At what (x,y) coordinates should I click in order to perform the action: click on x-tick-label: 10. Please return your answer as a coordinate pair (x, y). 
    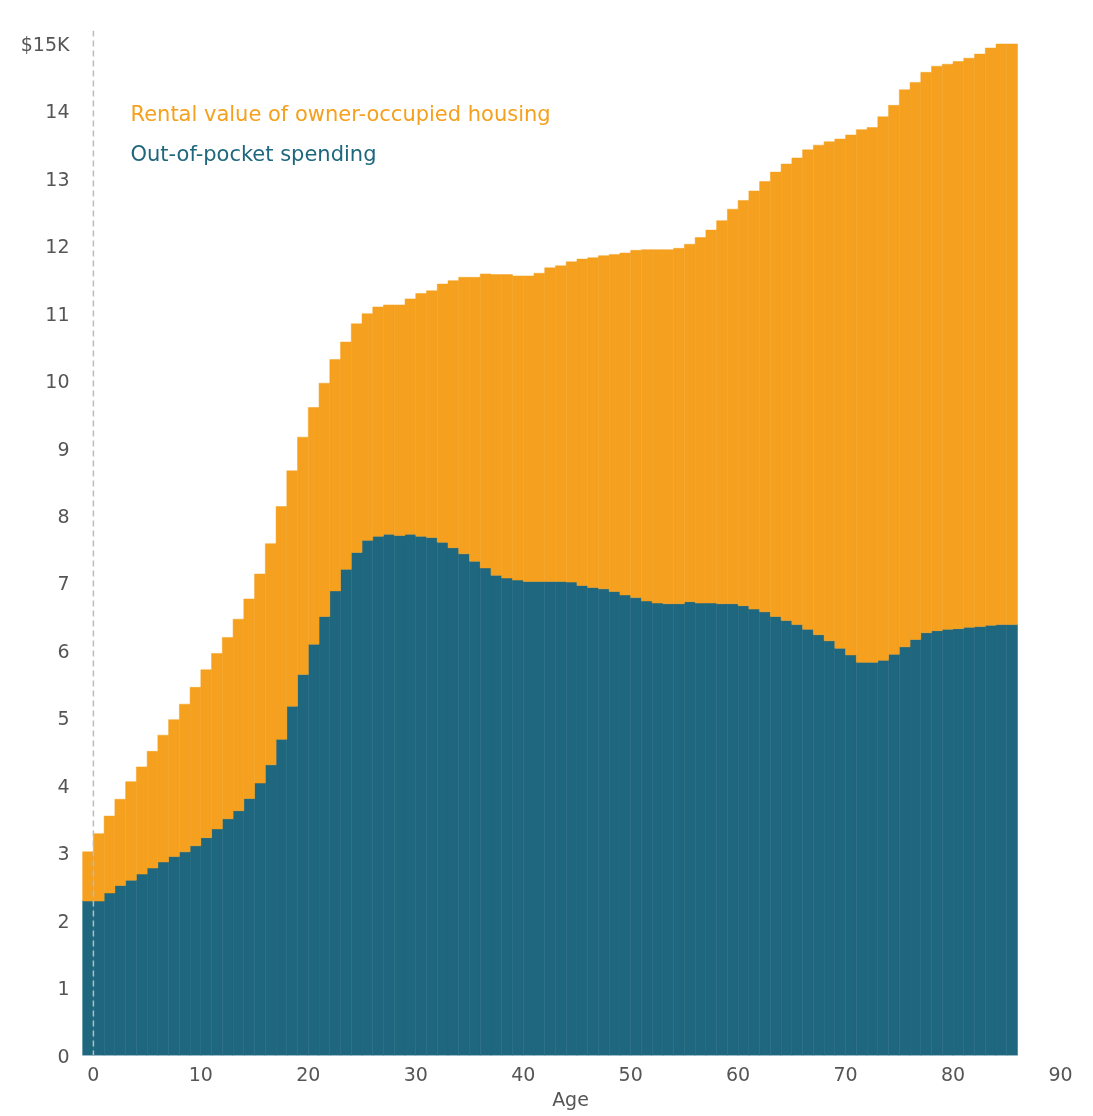
    Looking at the image, I should click on (200, 1073).